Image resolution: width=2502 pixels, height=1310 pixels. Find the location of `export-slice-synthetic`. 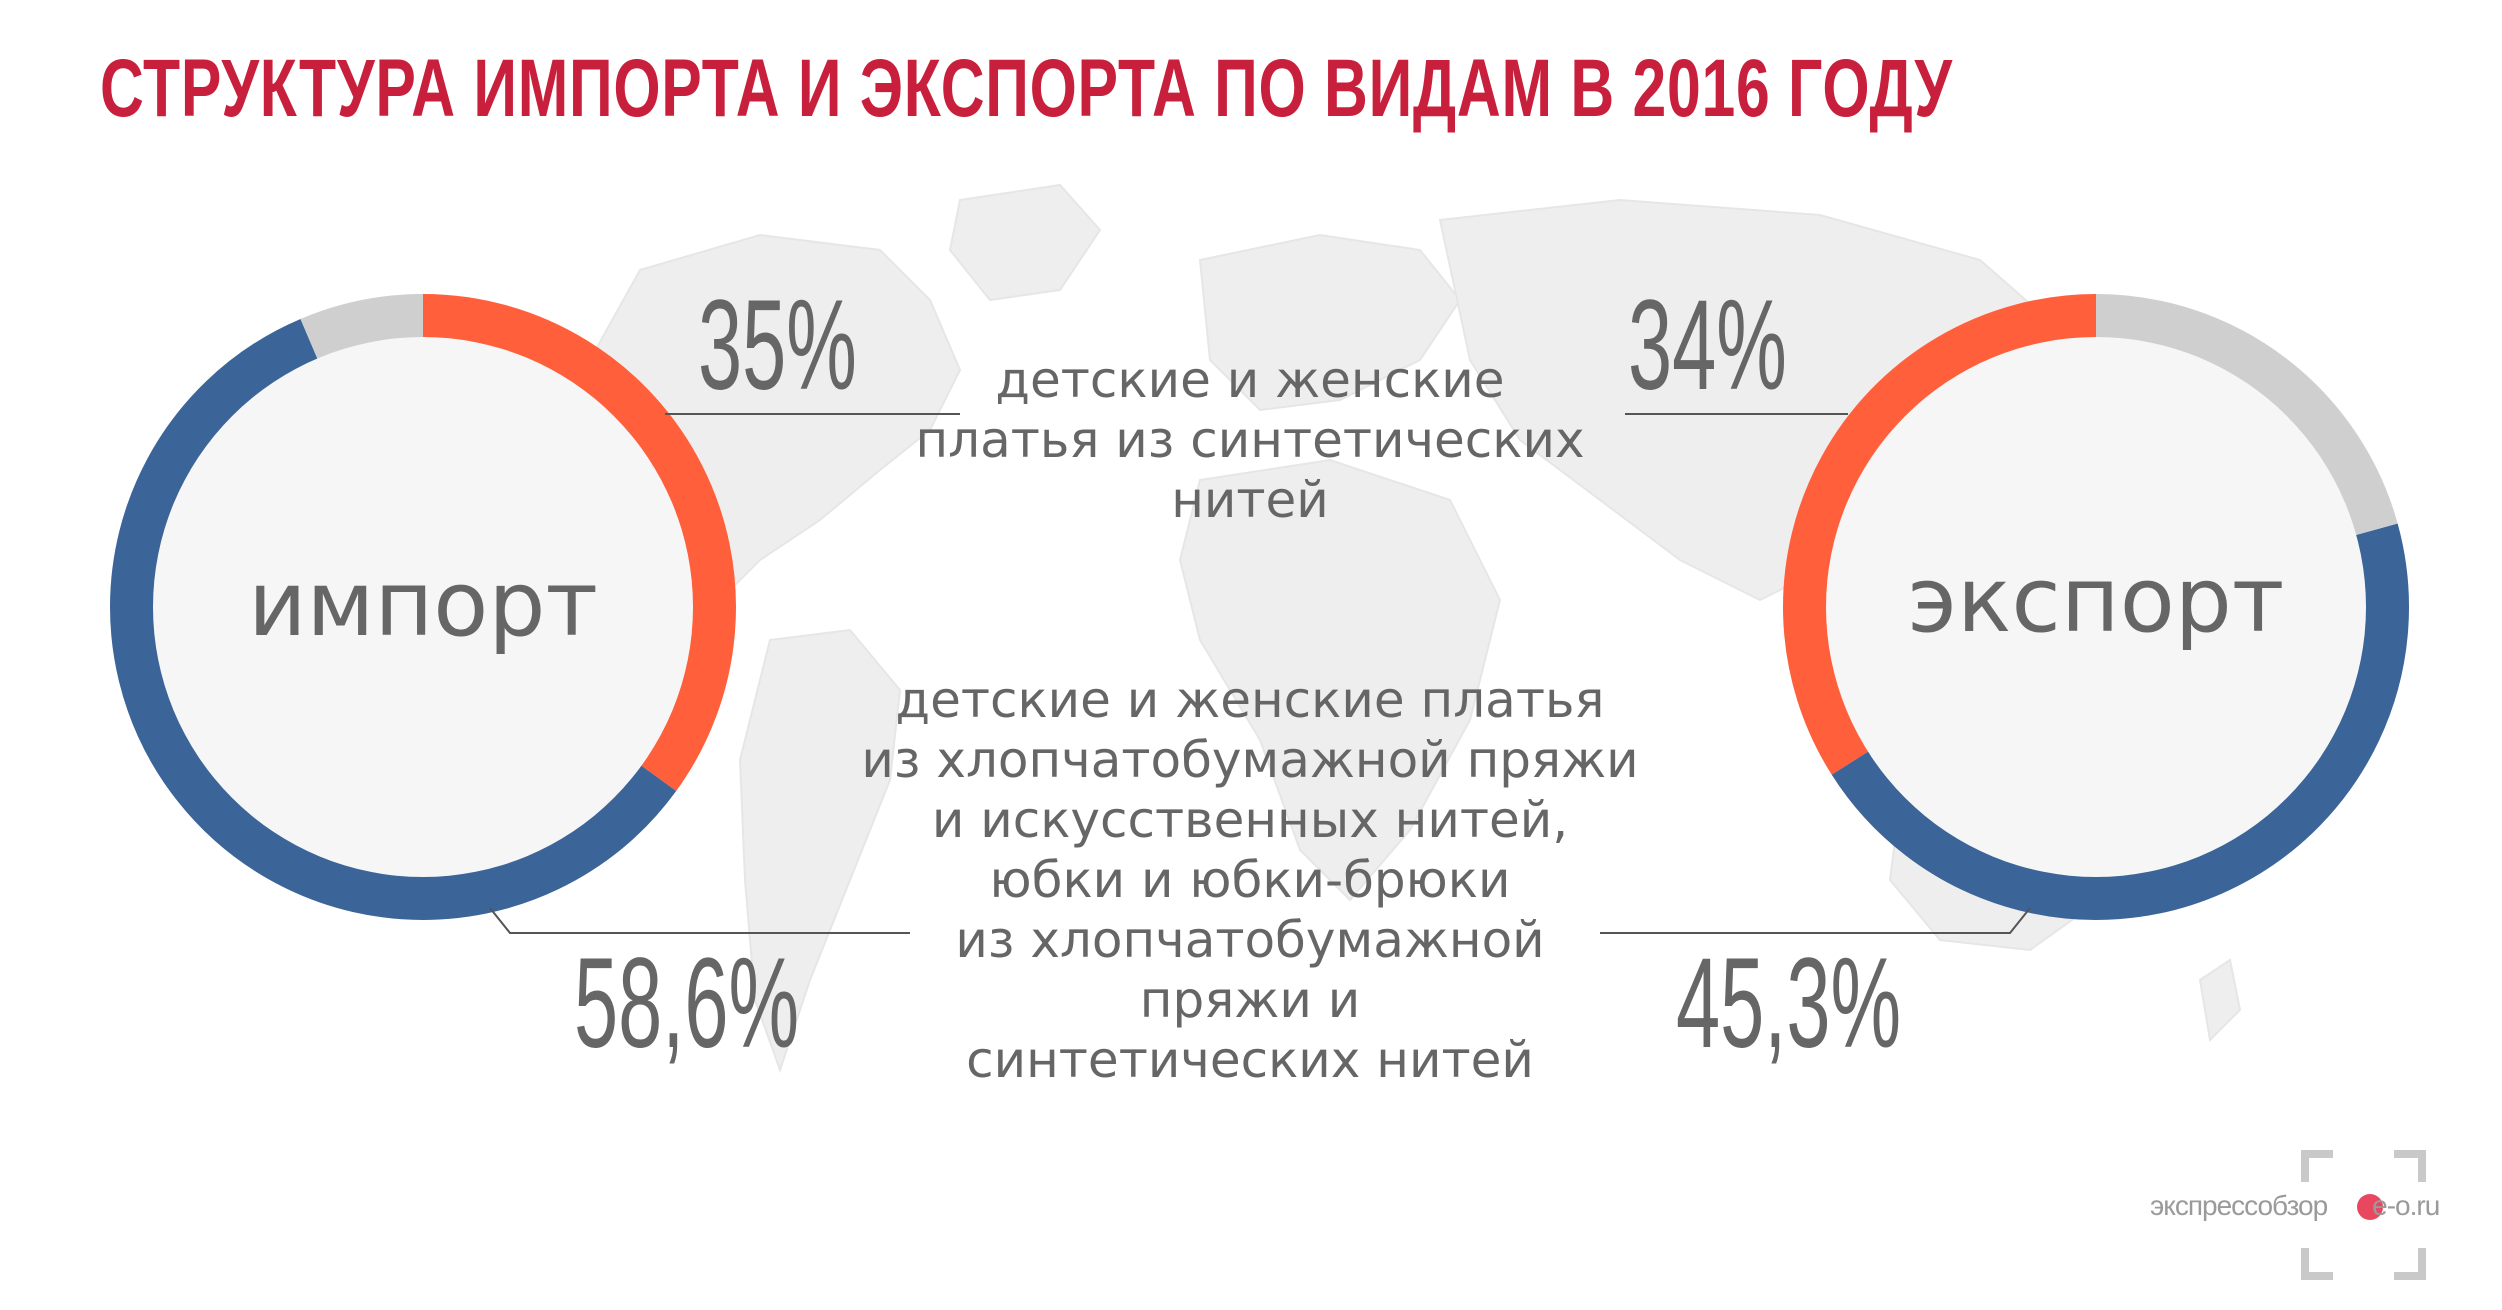

export-slice-synthetic is located at coordinates (1940, 534).